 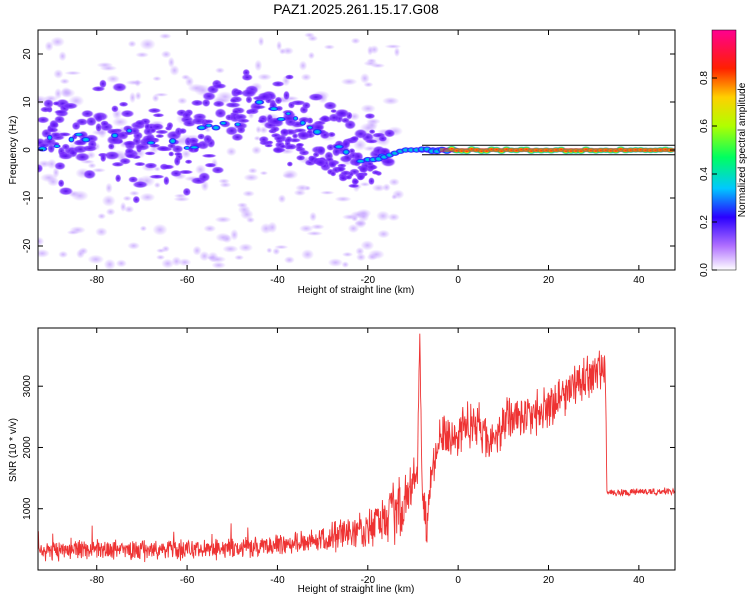 I want to click on spectrogram-xlabel: Height of straight line (km), so click(x=356, y=290).